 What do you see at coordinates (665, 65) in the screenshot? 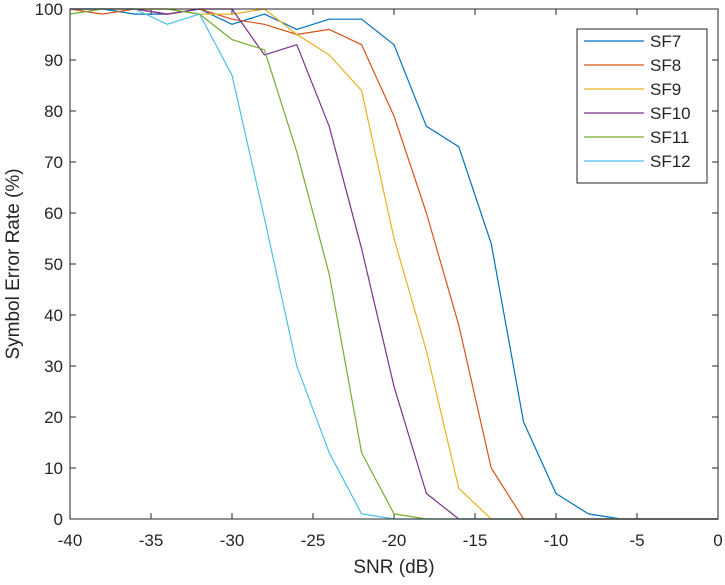
I see `legend-label-sf8: SF8` at bounding box center [665, 65].